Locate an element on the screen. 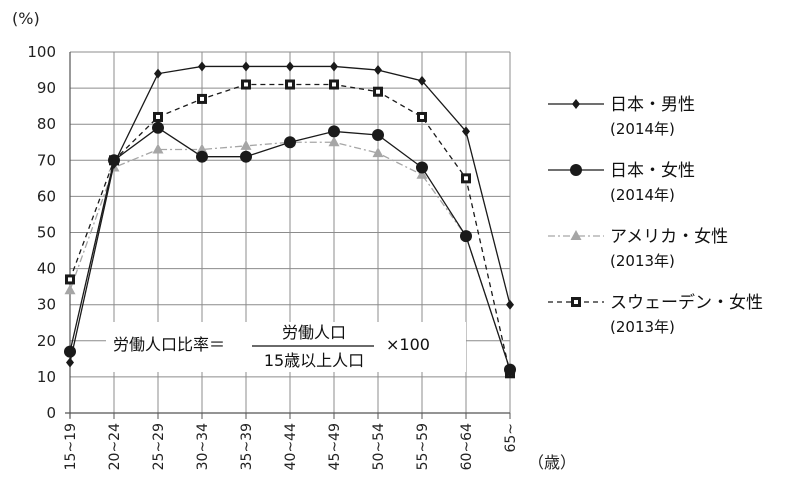 This screenshot has width=802, height=478. x-tick-label: 40~44 is located at coordinates (291, 446).